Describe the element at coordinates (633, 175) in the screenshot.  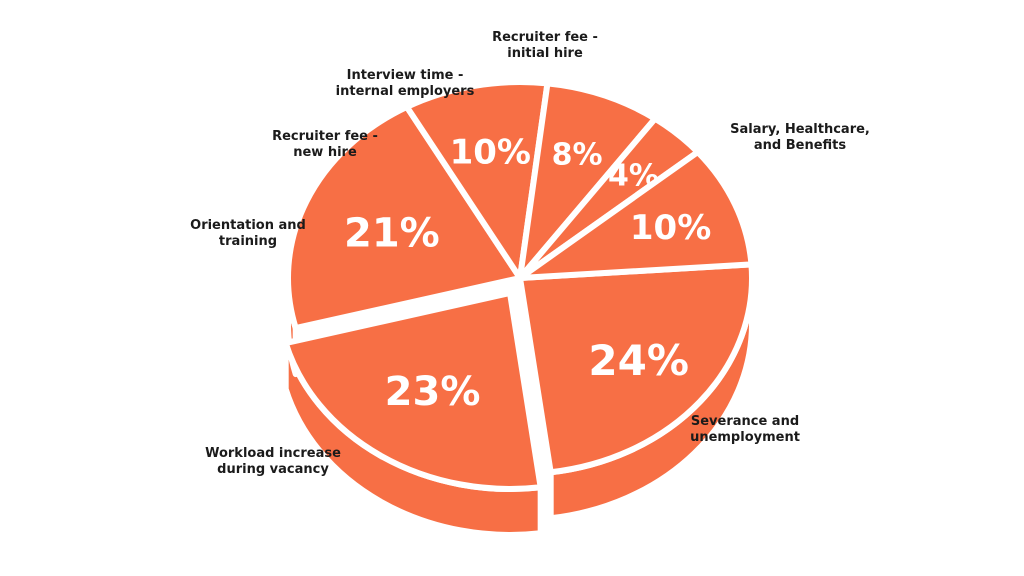
I see `slice-value-label-interview: 4%` at that location.